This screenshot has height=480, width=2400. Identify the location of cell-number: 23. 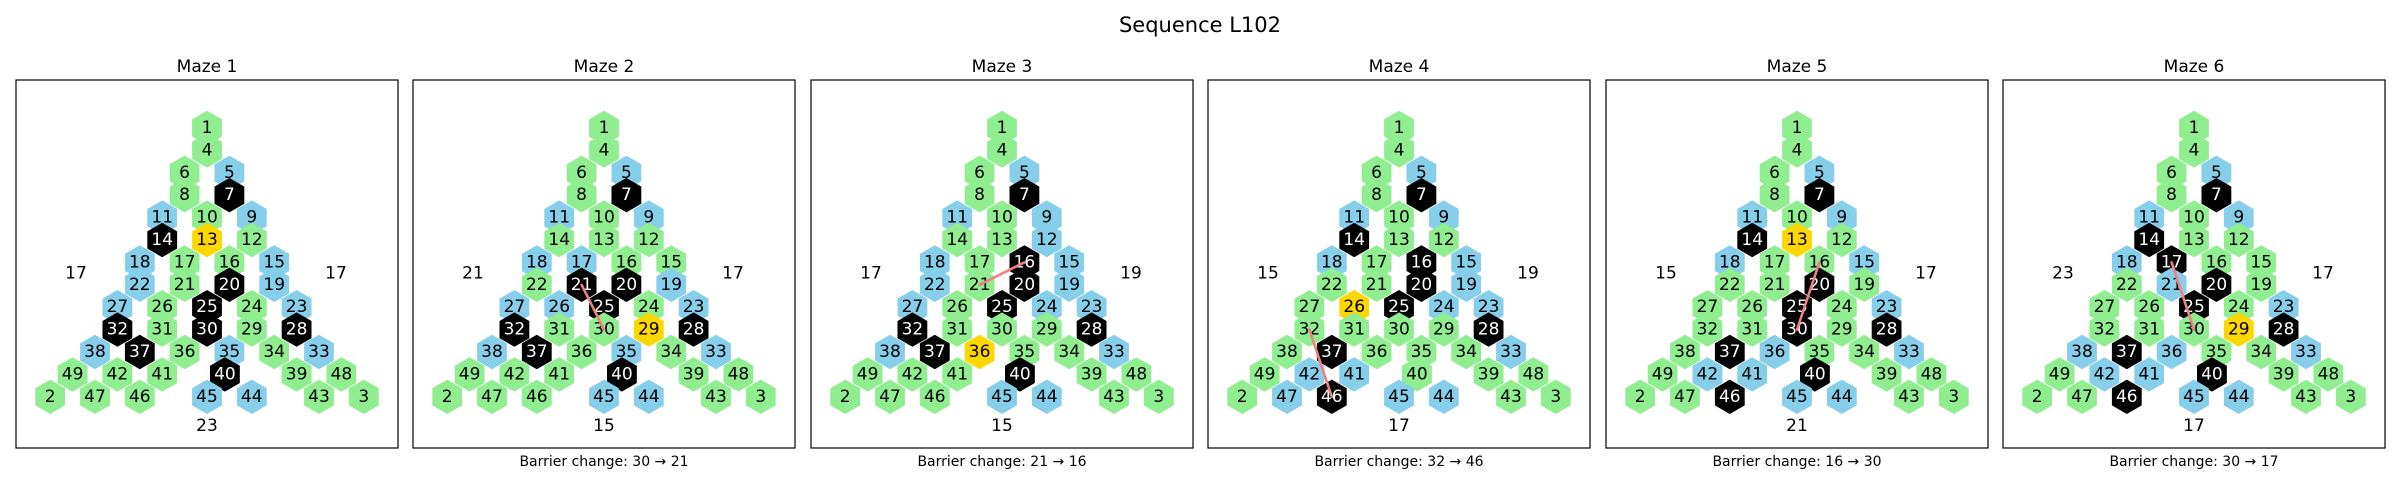
(1092, 307).